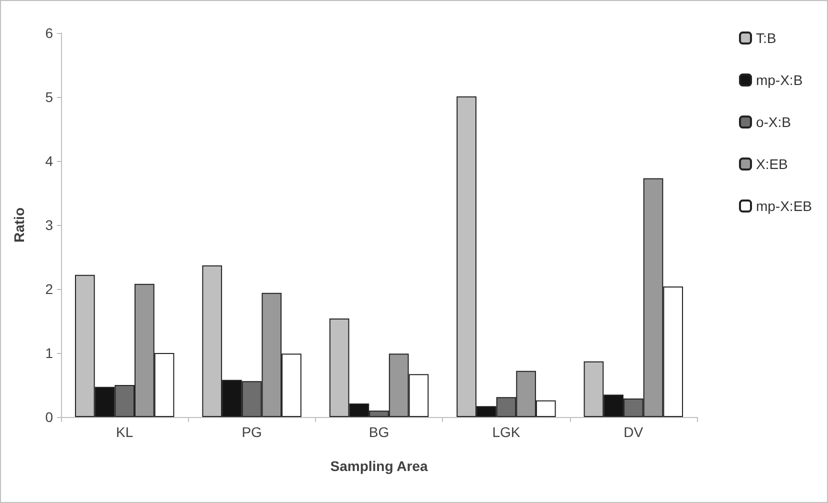 The image size is (828, 503). Describe the element at coordinates (784, 206) in the screenshot. I see `legend-label: mp-X:EB` at that location.